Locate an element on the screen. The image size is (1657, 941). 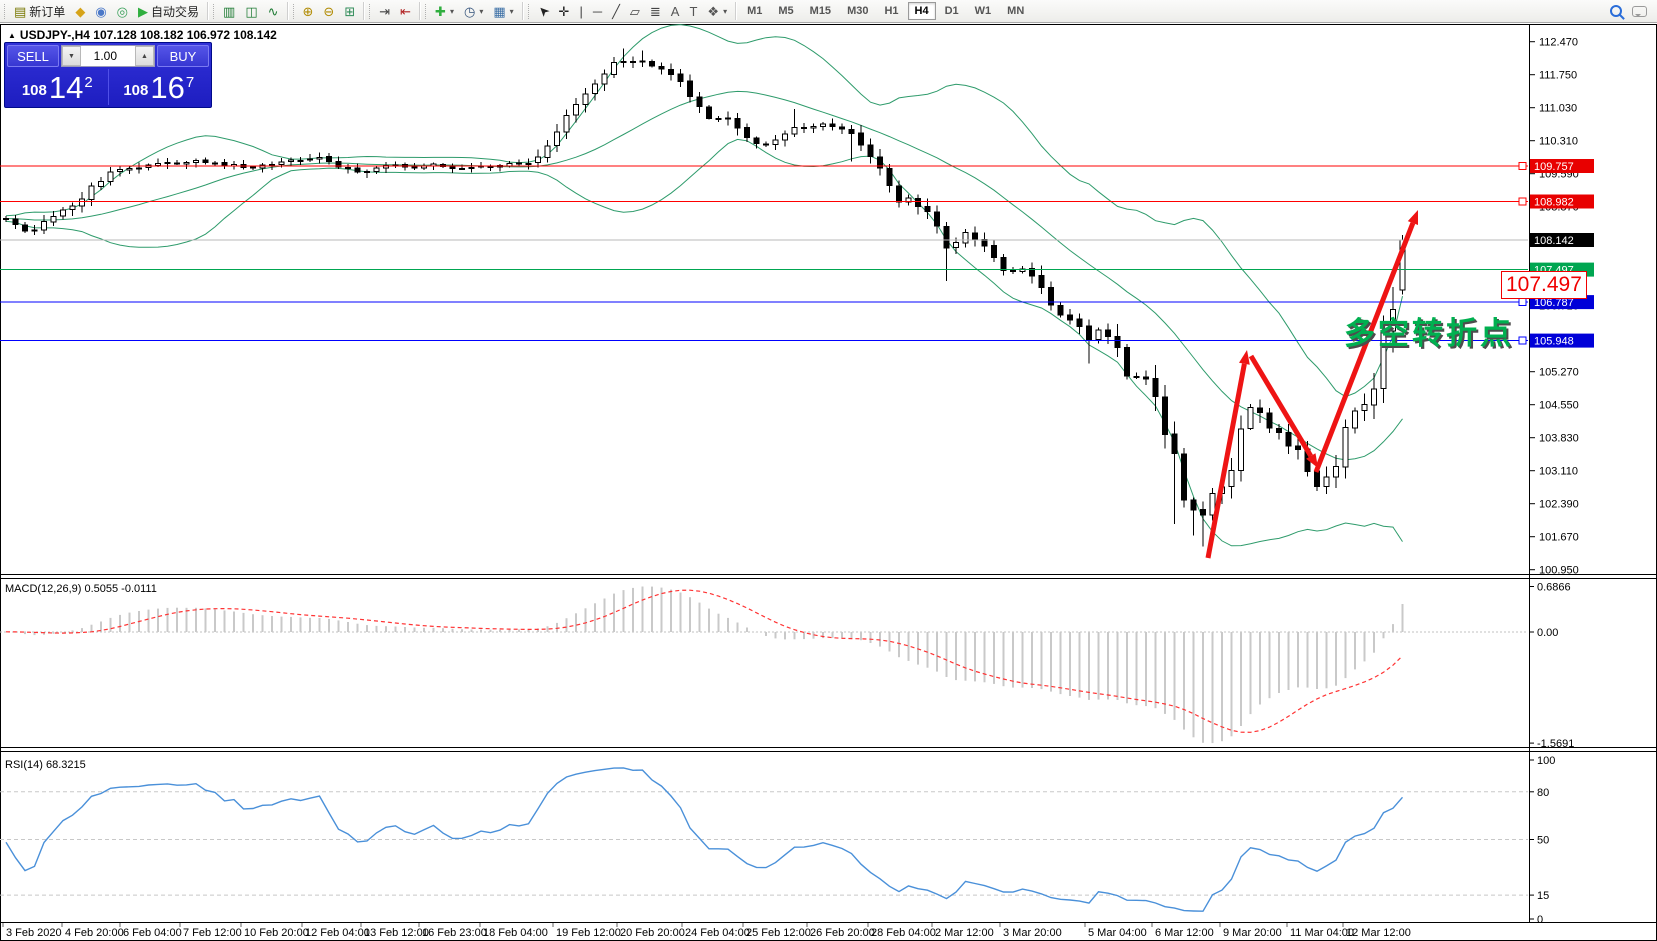
text-label-icon: T is located at coordinates (693, 11).